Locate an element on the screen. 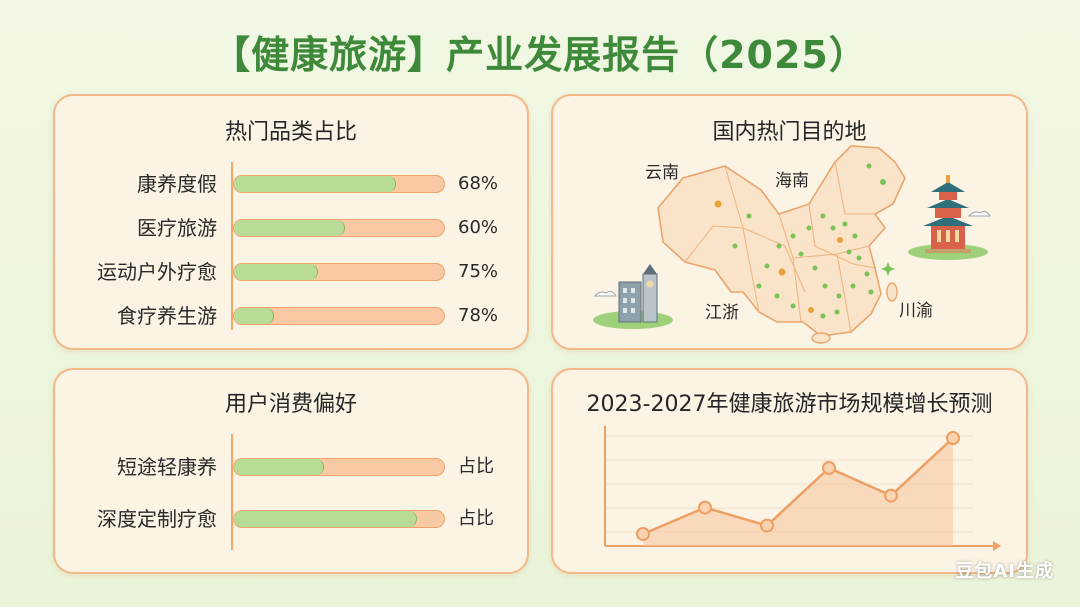 This screenshot has height=607, width=1080. china-map is located at coordinates (792, 244).